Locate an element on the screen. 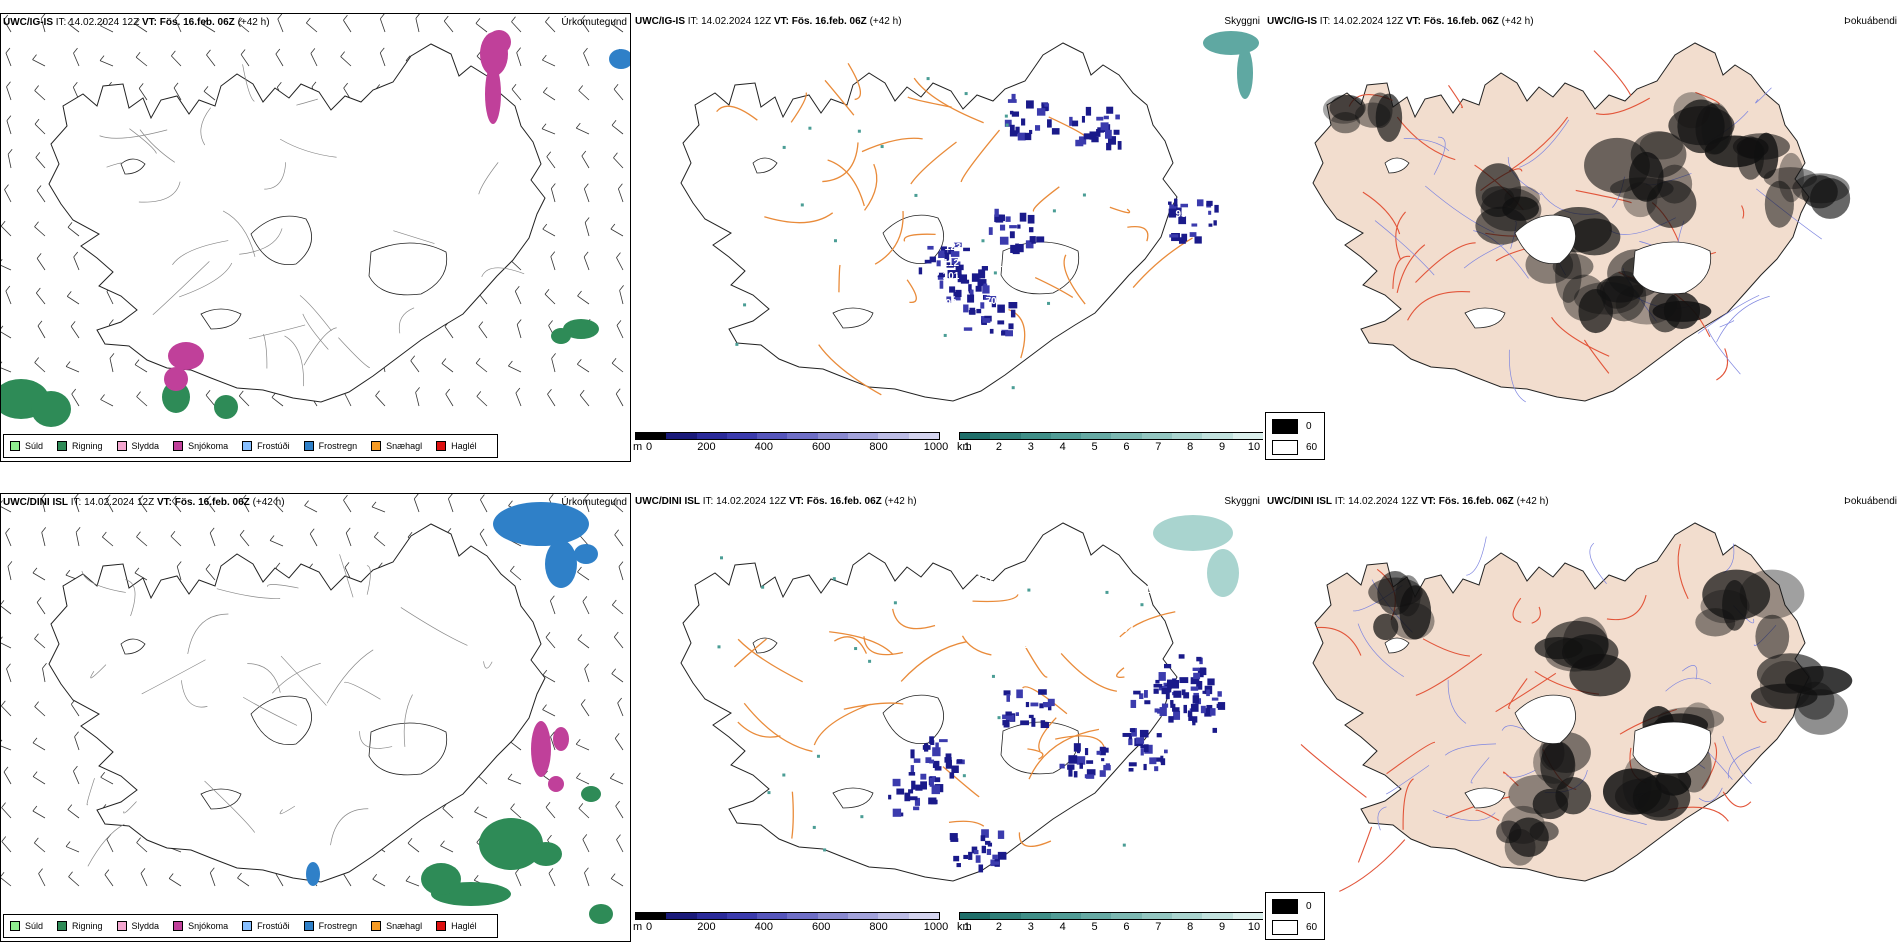 This screenshot has width=1900, height=950. fog-legend: 0 60 is located at coordinates (1295, 436).